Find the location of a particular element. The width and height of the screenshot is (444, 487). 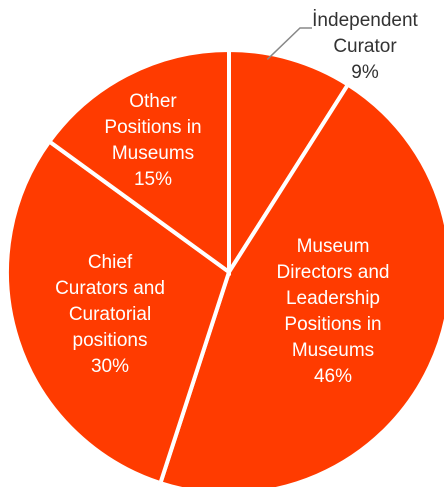

slice-label-line: Leadership is located at coordinates (333, 298).